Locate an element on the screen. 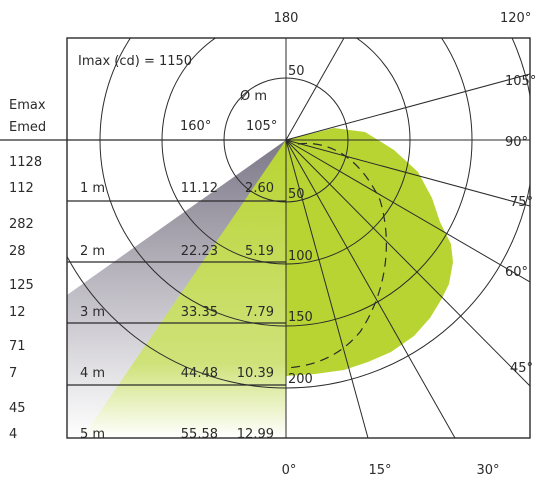 Image resolution: width=546 pixels, height=483 pixels. table-row: 1128 112 1 m 11.12 2.60 is located at coordinates (141, 175).